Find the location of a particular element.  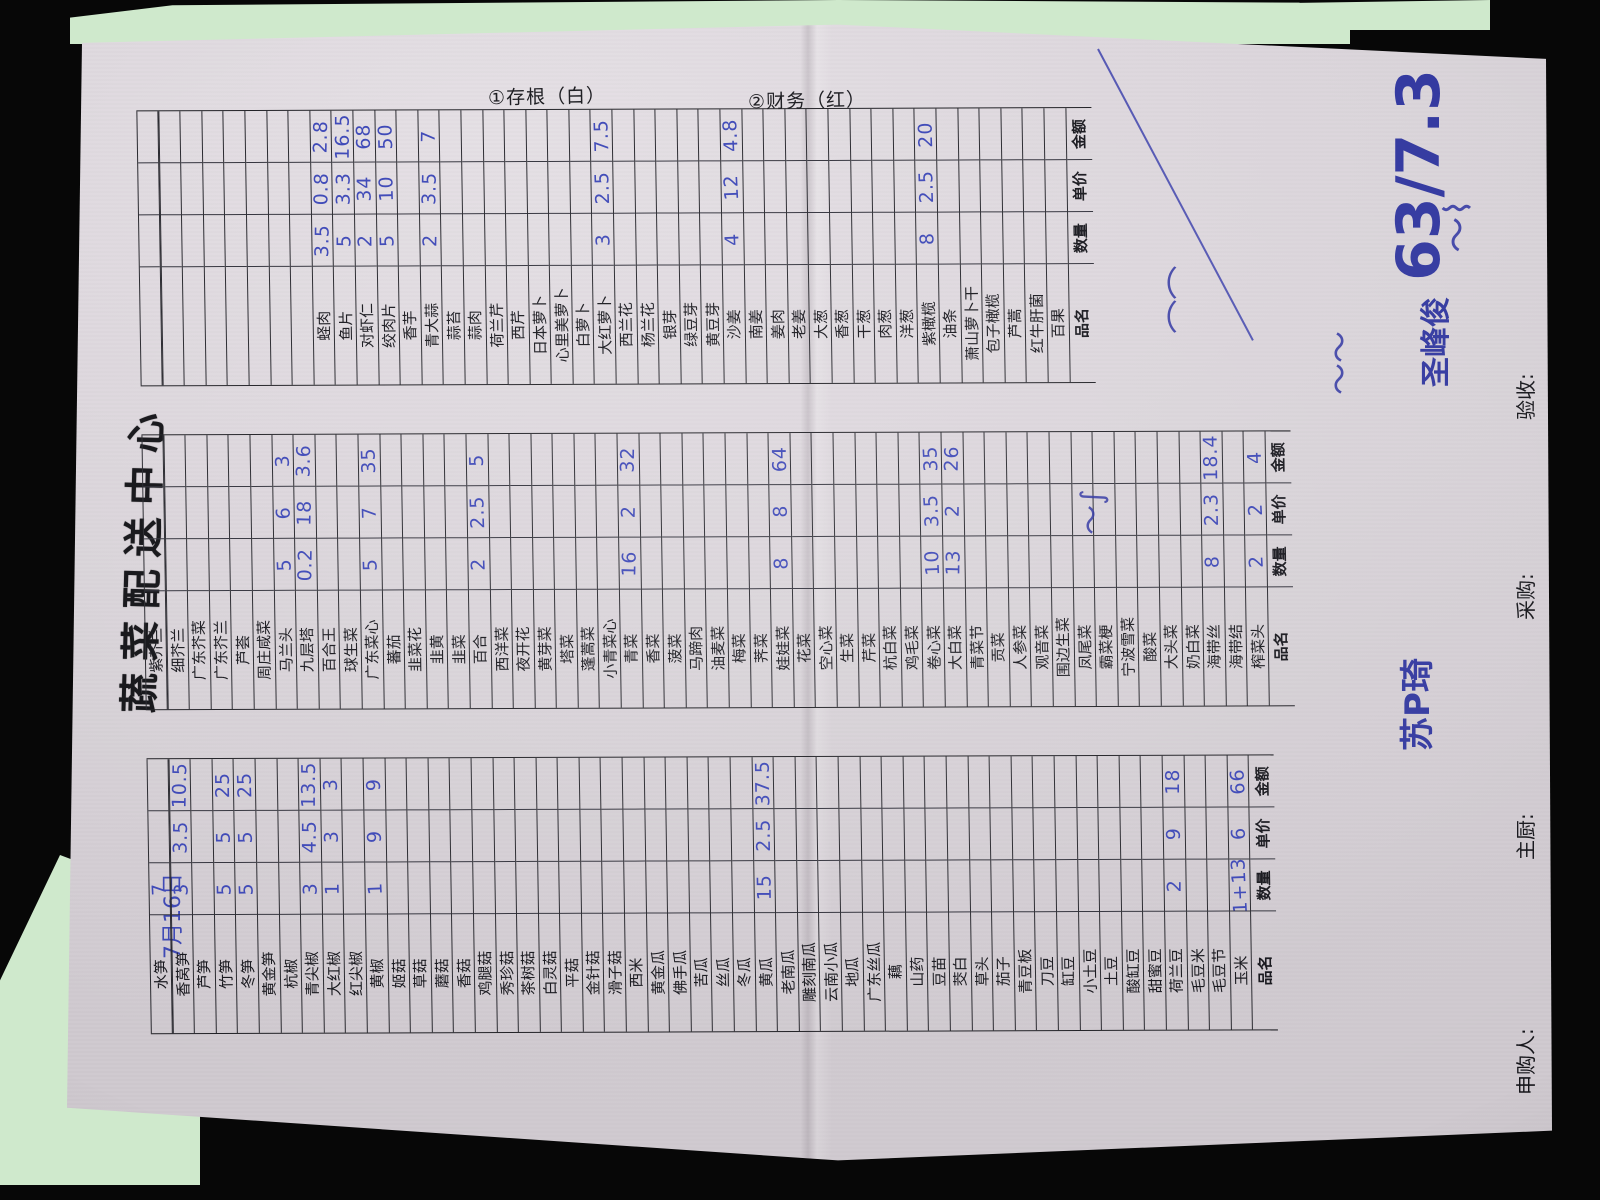

cell-name: 酸缸豆 is located at coordinates (1133, 971).